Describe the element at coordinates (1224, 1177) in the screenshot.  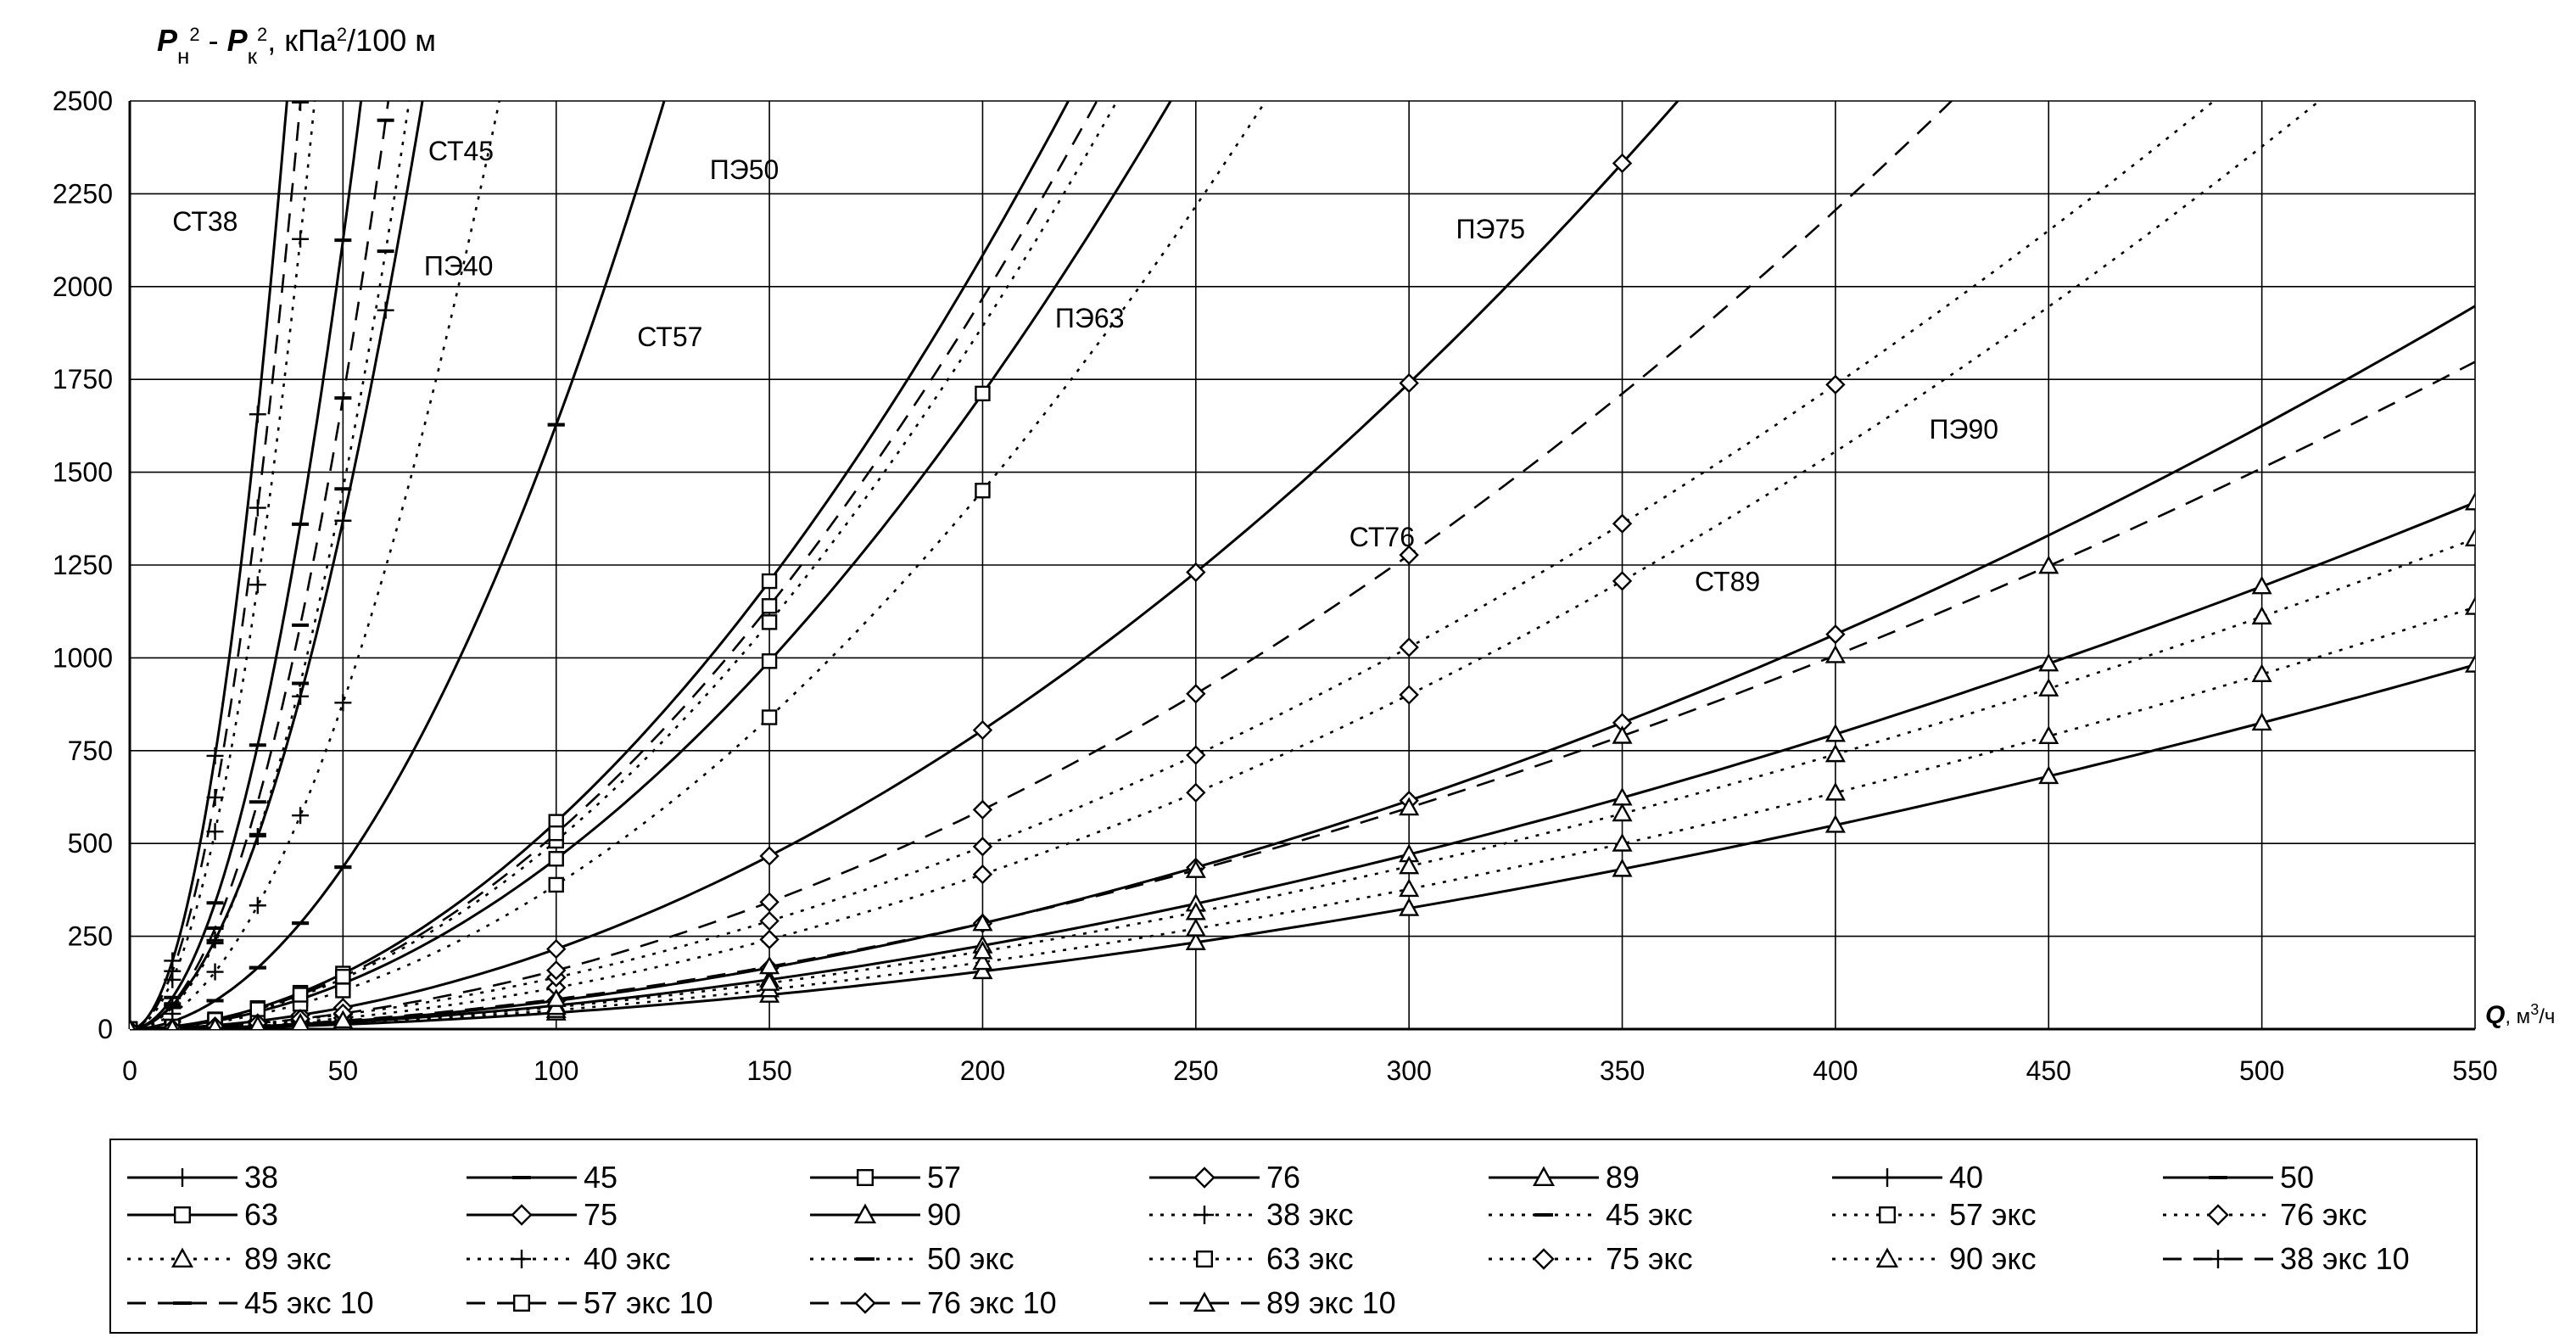
I see `legend-entry: 76` at that location.